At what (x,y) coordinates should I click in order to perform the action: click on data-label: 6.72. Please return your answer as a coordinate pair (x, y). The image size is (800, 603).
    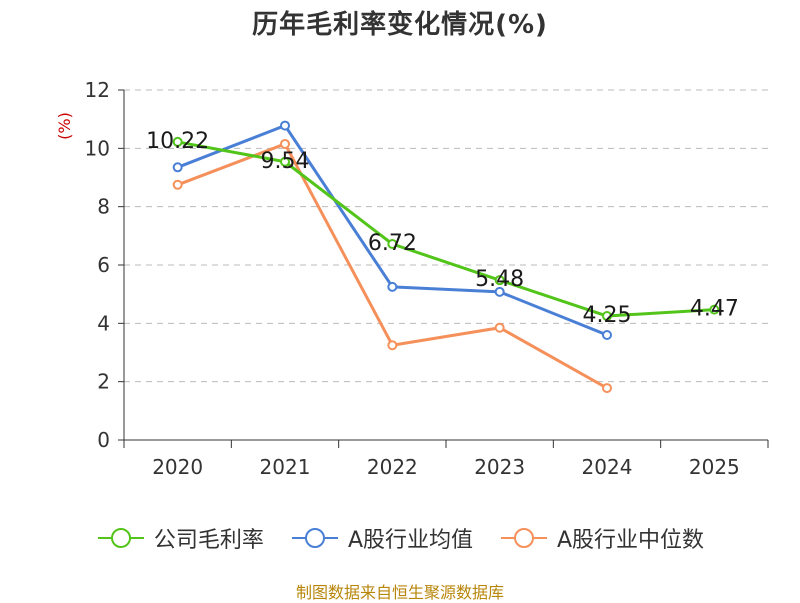
    Looking at the image, I should click on (392, 243).